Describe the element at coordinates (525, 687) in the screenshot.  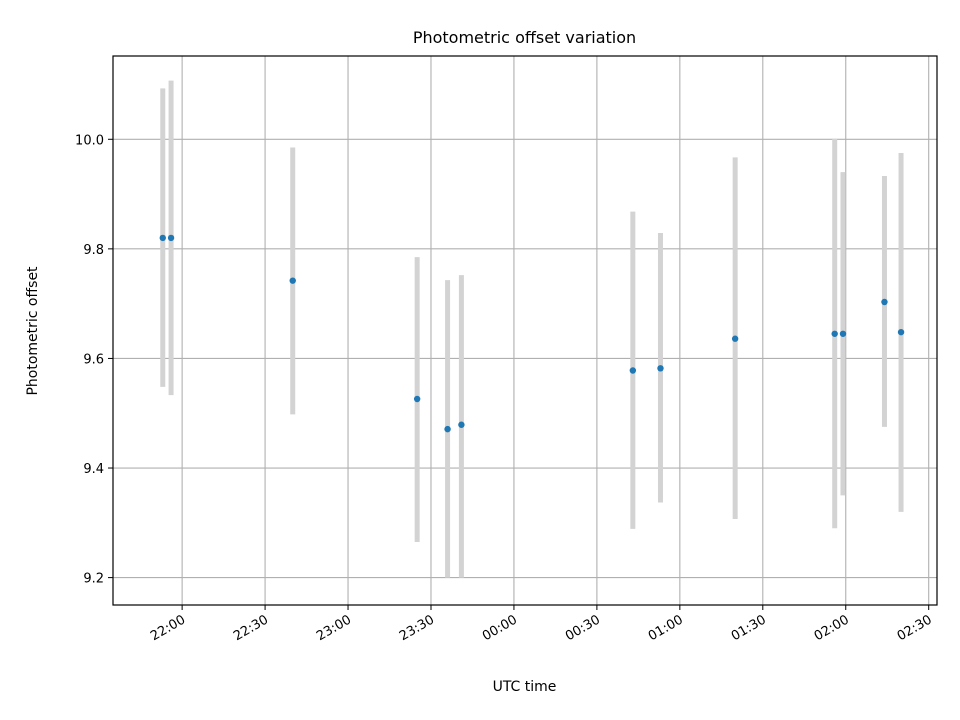
I see `x-axis-label: UTC time` at that location.